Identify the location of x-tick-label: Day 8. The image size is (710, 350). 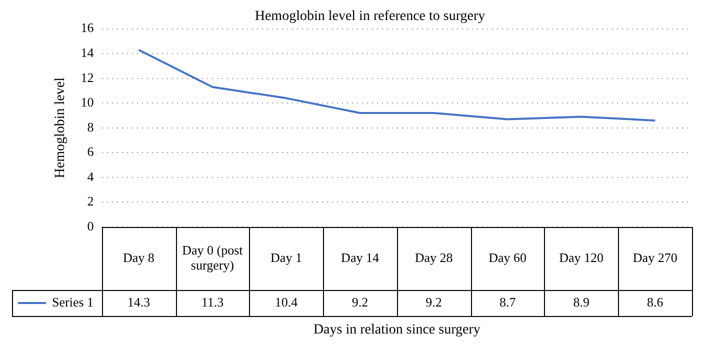
(138, 257).